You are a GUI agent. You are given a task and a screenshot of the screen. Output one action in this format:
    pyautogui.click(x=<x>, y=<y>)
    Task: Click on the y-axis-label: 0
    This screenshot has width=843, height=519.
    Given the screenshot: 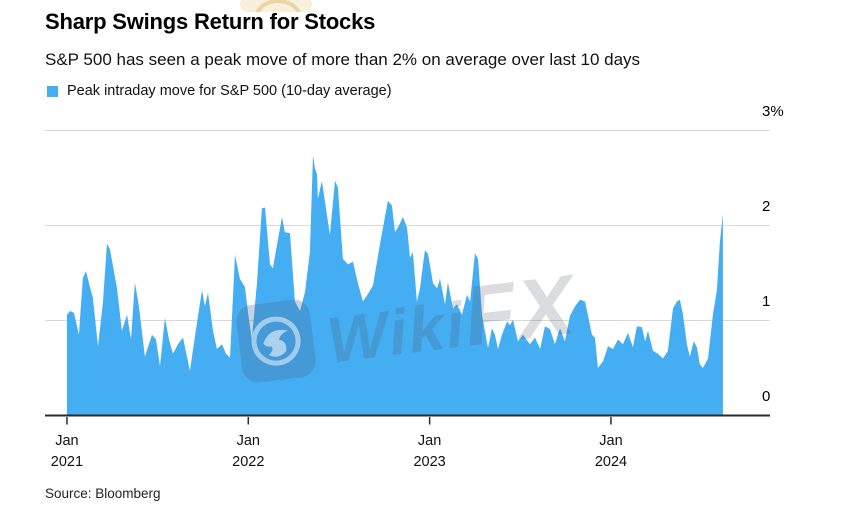 What is the action you would take?
    pyautogui.click(x=766, y=396)
    